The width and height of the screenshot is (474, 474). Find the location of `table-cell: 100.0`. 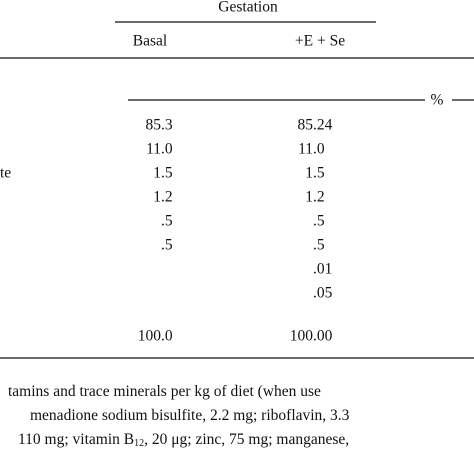

table-cell: 100.0 is located at coordinates (155, 336).